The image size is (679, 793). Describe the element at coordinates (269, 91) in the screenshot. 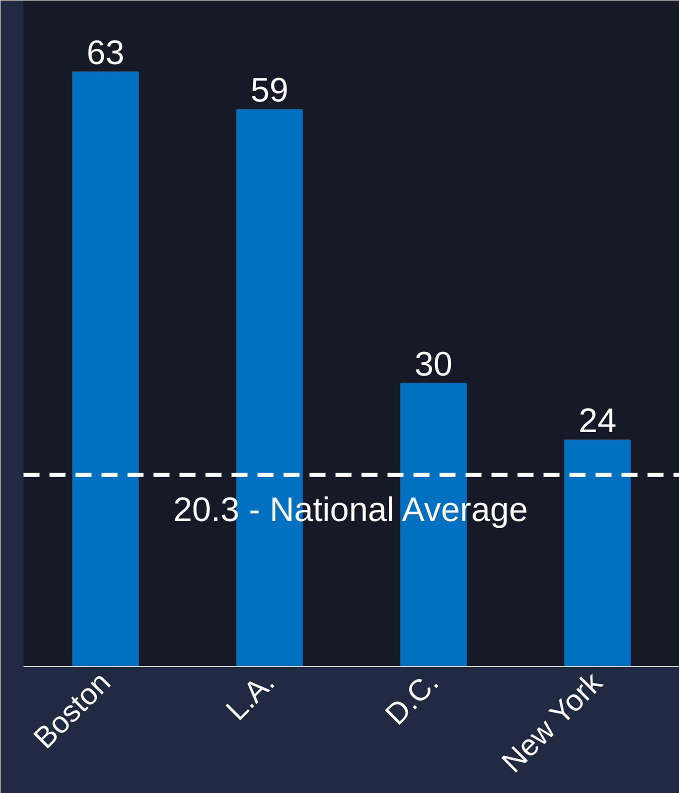

I see `data-label: 59` at that location.